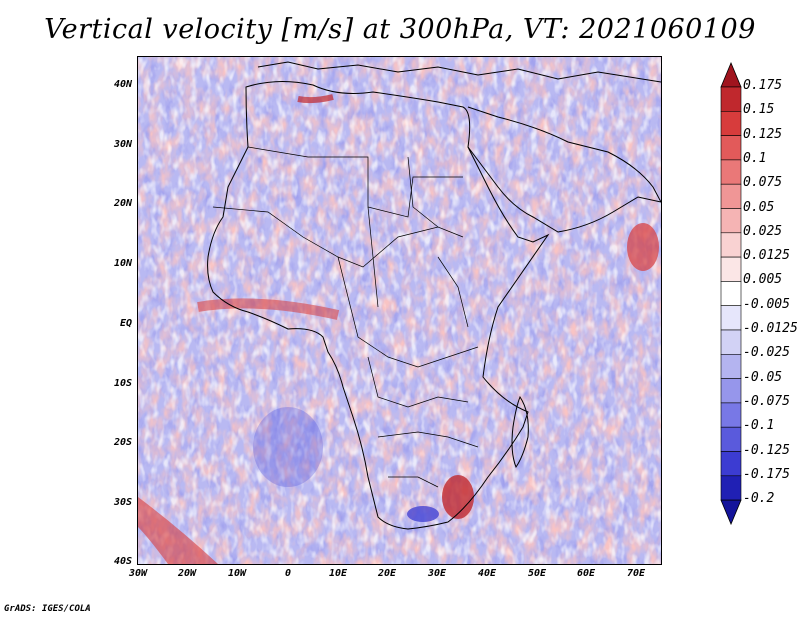  What do you see at coordinates (586, 573) in the screenshot?
I see `lon-label-60e: 60E` at bounding box center [586, 573].